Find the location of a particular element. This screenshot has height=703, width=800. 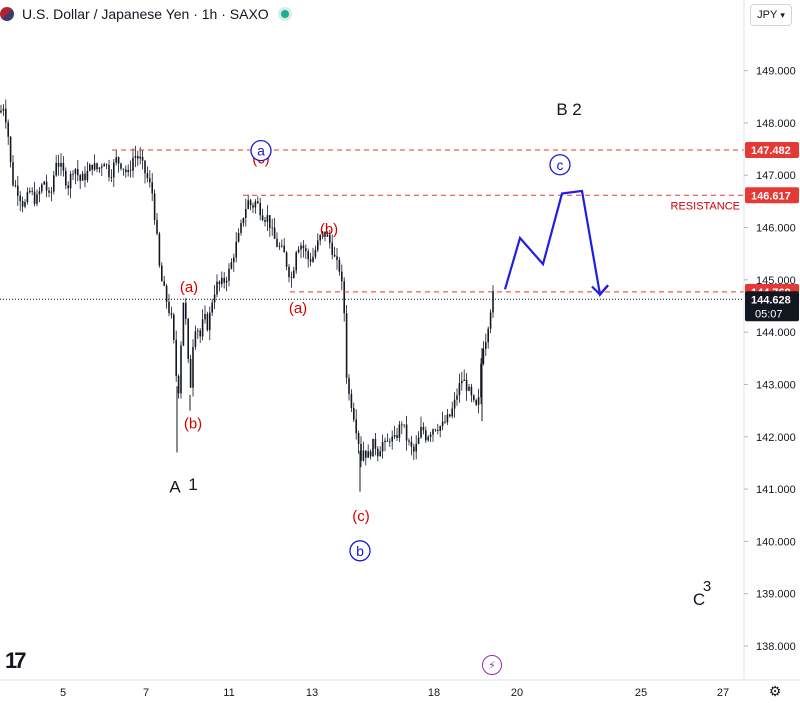

time-tick-label: 7 is located at coordinates (146, 693).